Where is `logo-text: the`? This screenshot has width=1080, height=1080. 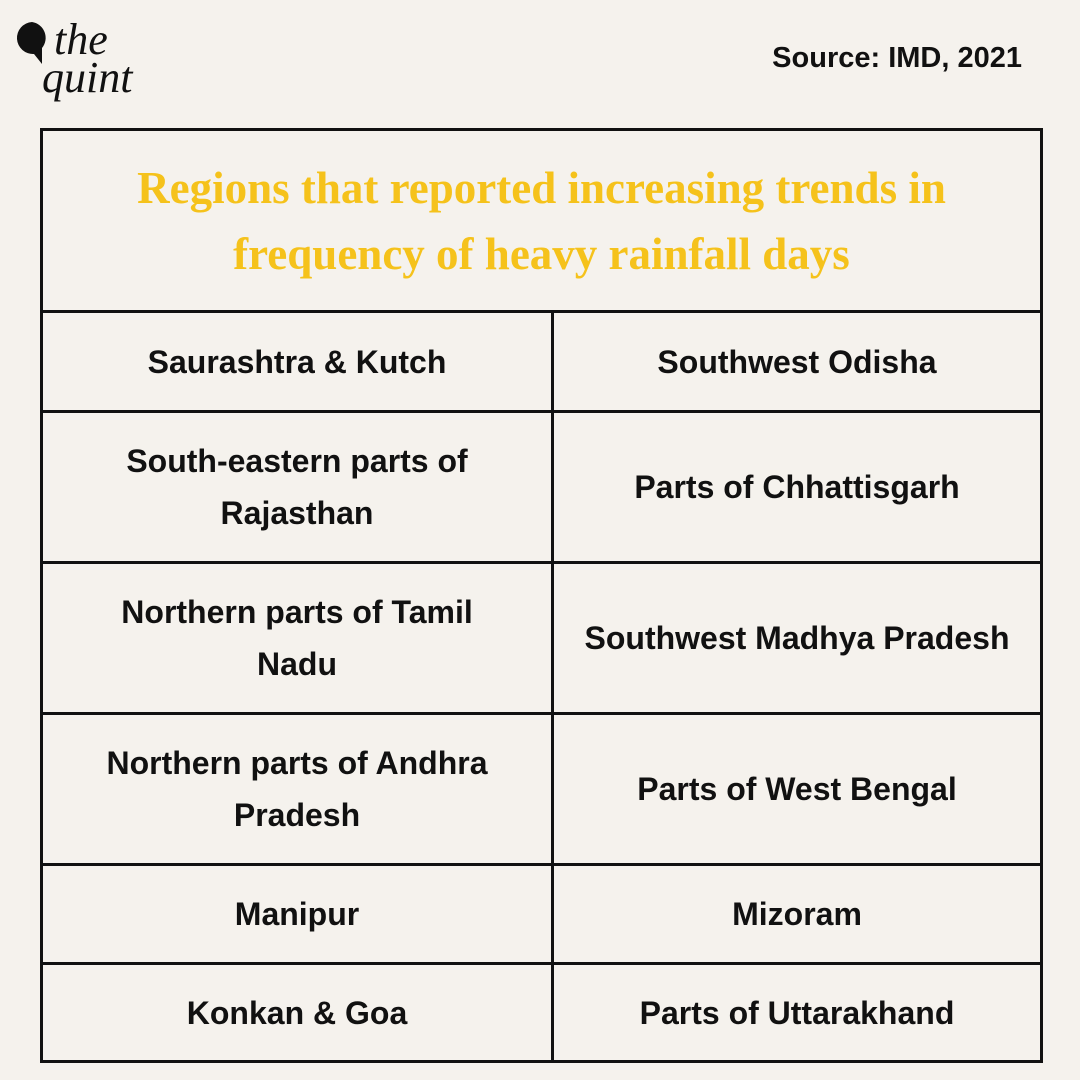
logo-text: the is located at coordinates (81, 39).